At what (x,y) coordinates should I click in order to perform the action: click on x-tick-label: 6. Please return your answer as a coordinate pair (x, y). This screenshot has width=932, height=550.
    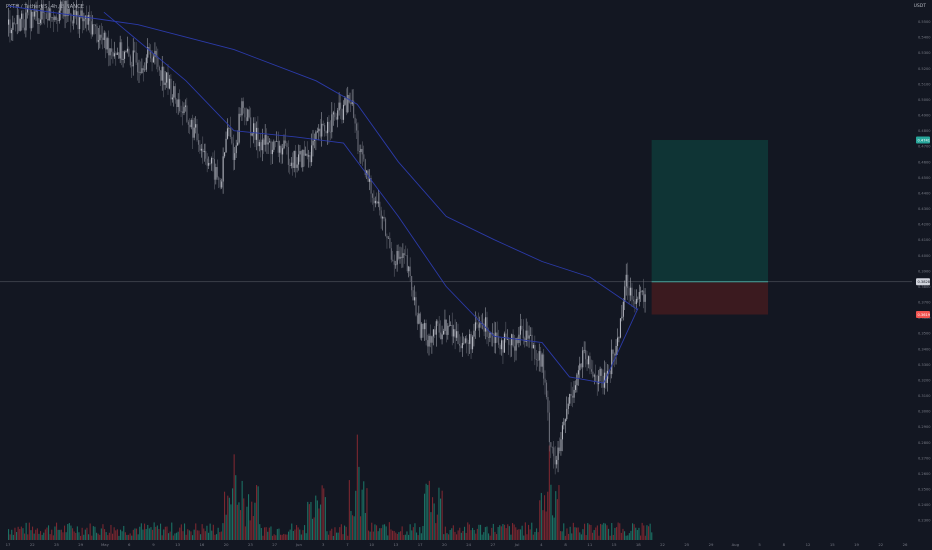
    Looking at the image, I should click on (129, 544).